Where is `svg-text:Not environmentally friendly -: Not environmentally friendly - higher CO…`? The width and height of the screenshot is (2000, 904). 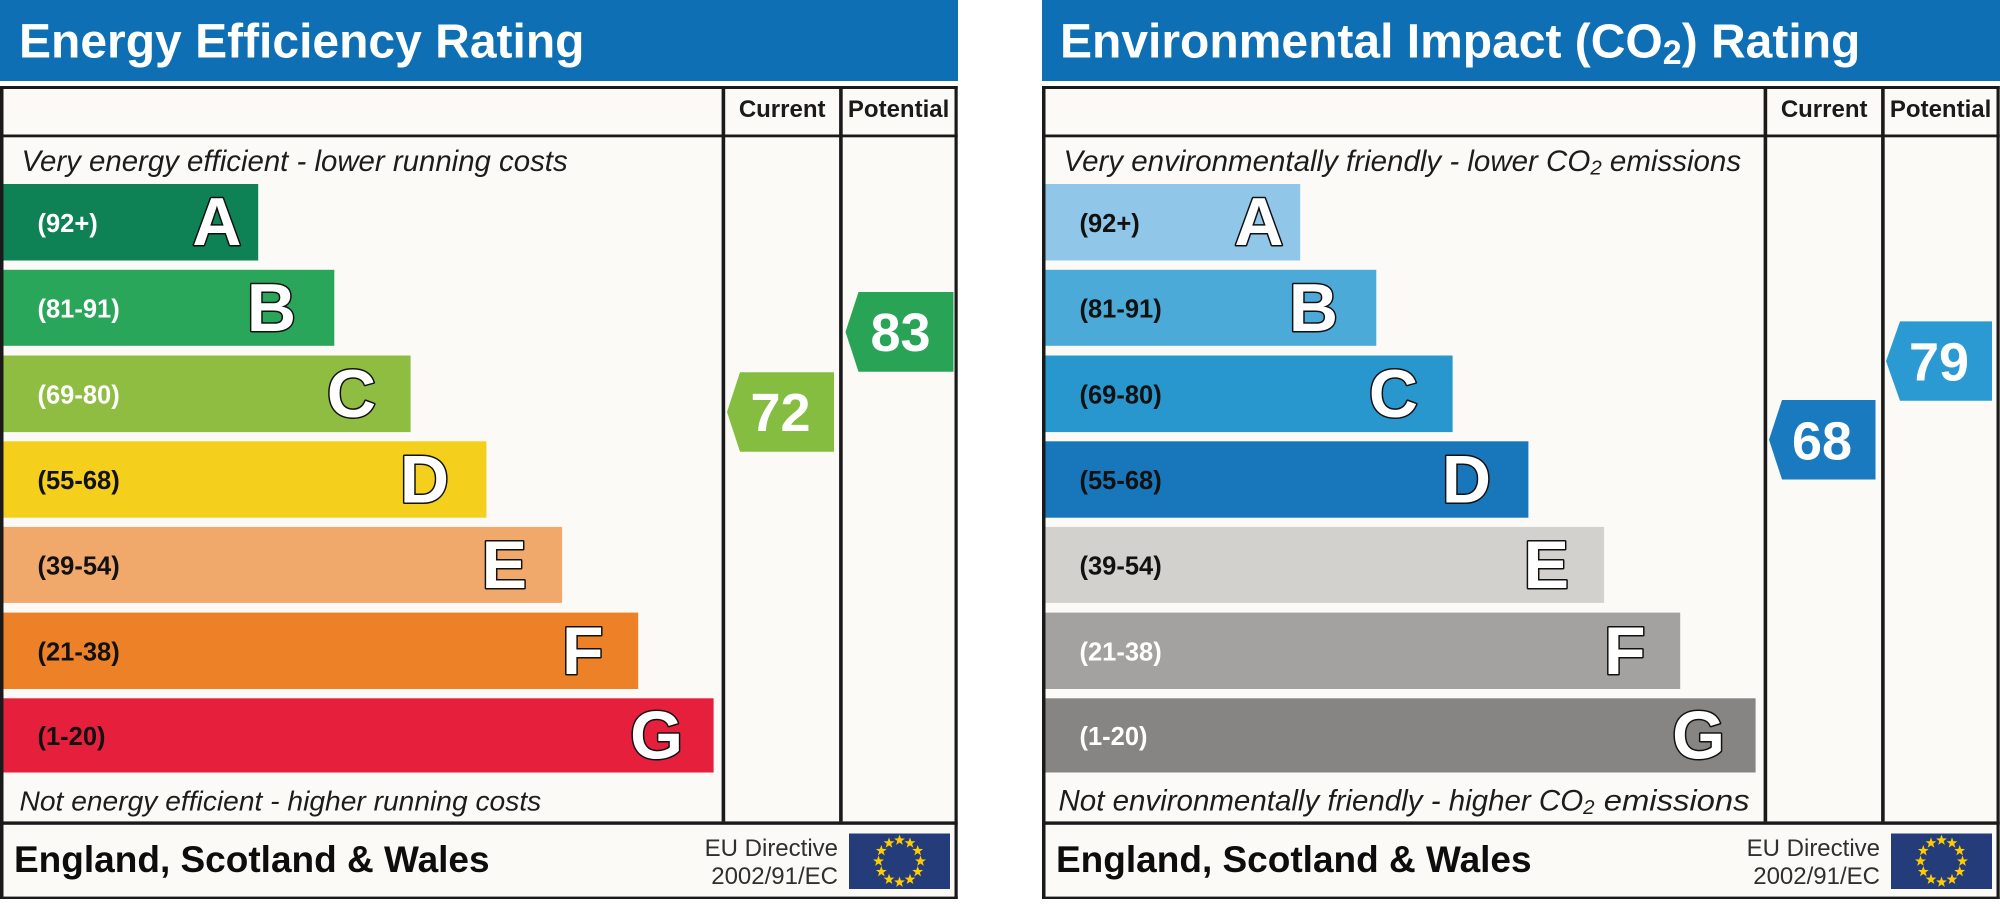 svg-text:Not environmentally friendly -: Not environmentally friendly - higher CO… is located at coordinates (1404, 802).